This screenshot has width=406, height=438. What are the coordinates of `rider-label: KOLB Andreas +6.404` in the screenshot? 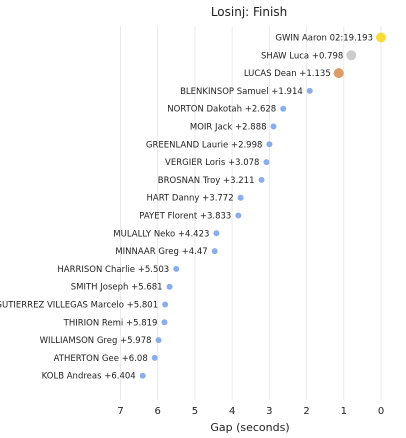 It's located at (89, 377).